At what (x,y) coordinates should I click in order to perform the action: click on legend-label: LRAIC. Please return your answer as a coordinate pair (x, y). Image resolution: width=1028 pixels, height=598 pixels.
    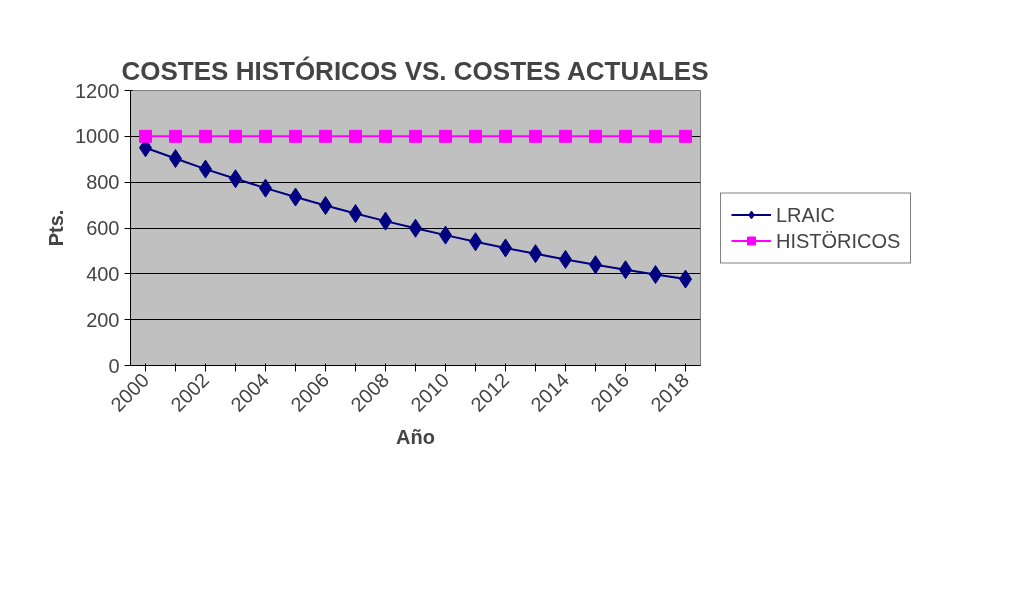
    Looking at the image, I should click on (805, 214).